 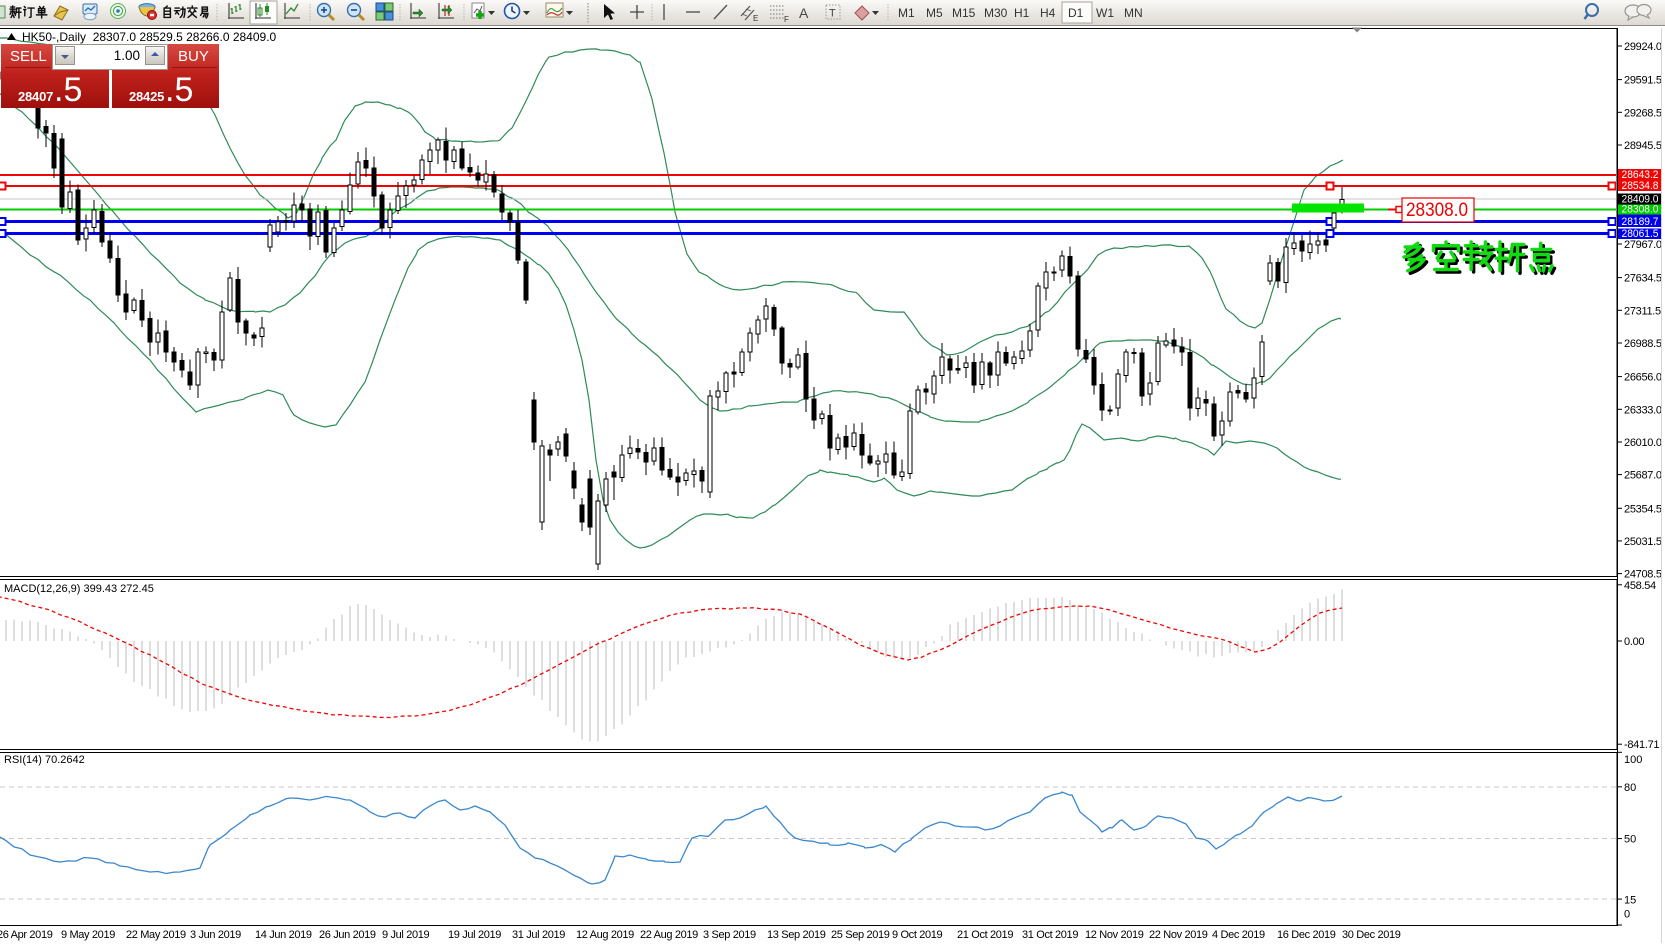 I want to click on svg-text: 25687.0, so click(x=1643, y=476).